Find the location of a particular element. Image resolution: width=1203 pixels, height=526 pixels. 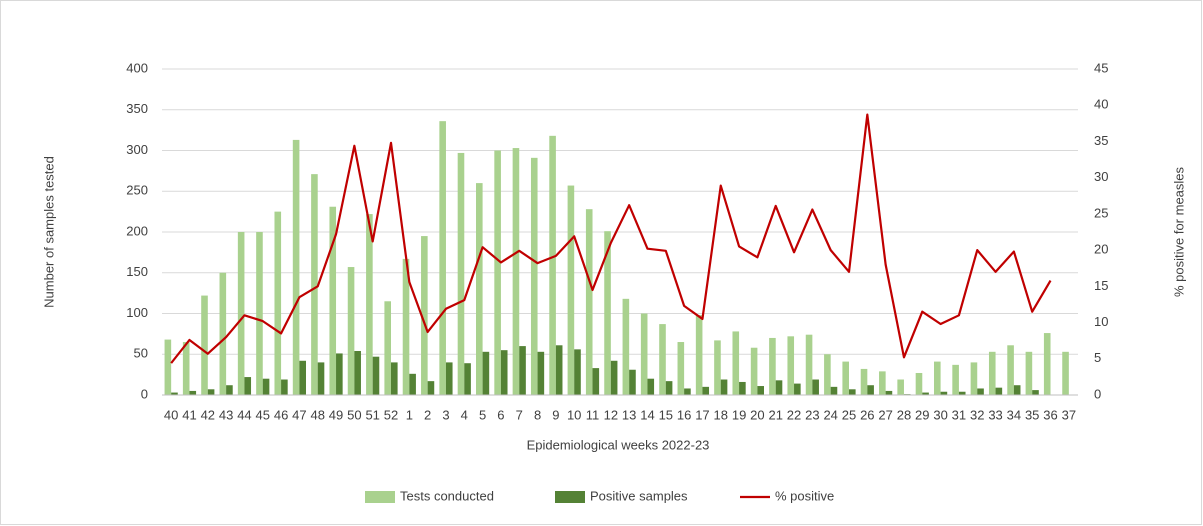

y-tick-label: 400 is located at coordinates (137, 67).